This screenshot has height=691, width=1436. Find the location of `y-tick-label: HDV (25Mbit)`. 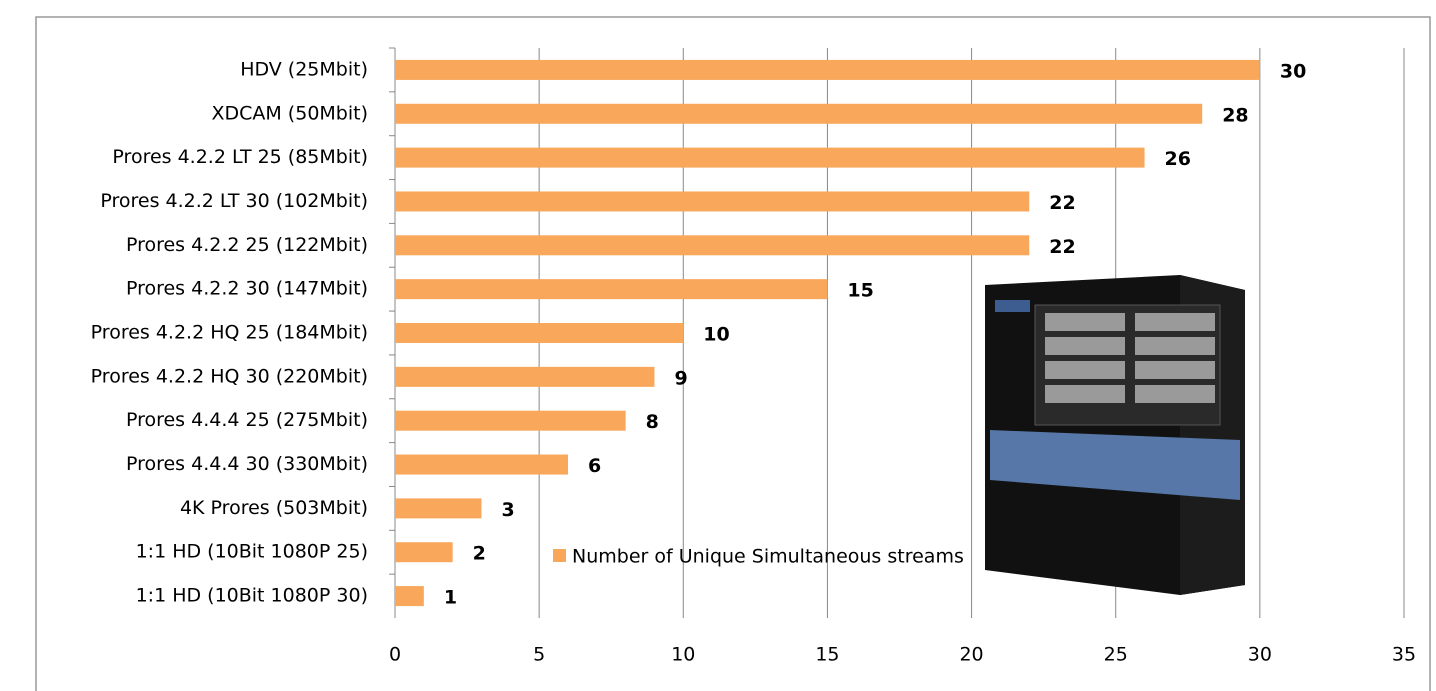

y-tick-label: HDV (25Mbit) is located at coordinates (304, 69).